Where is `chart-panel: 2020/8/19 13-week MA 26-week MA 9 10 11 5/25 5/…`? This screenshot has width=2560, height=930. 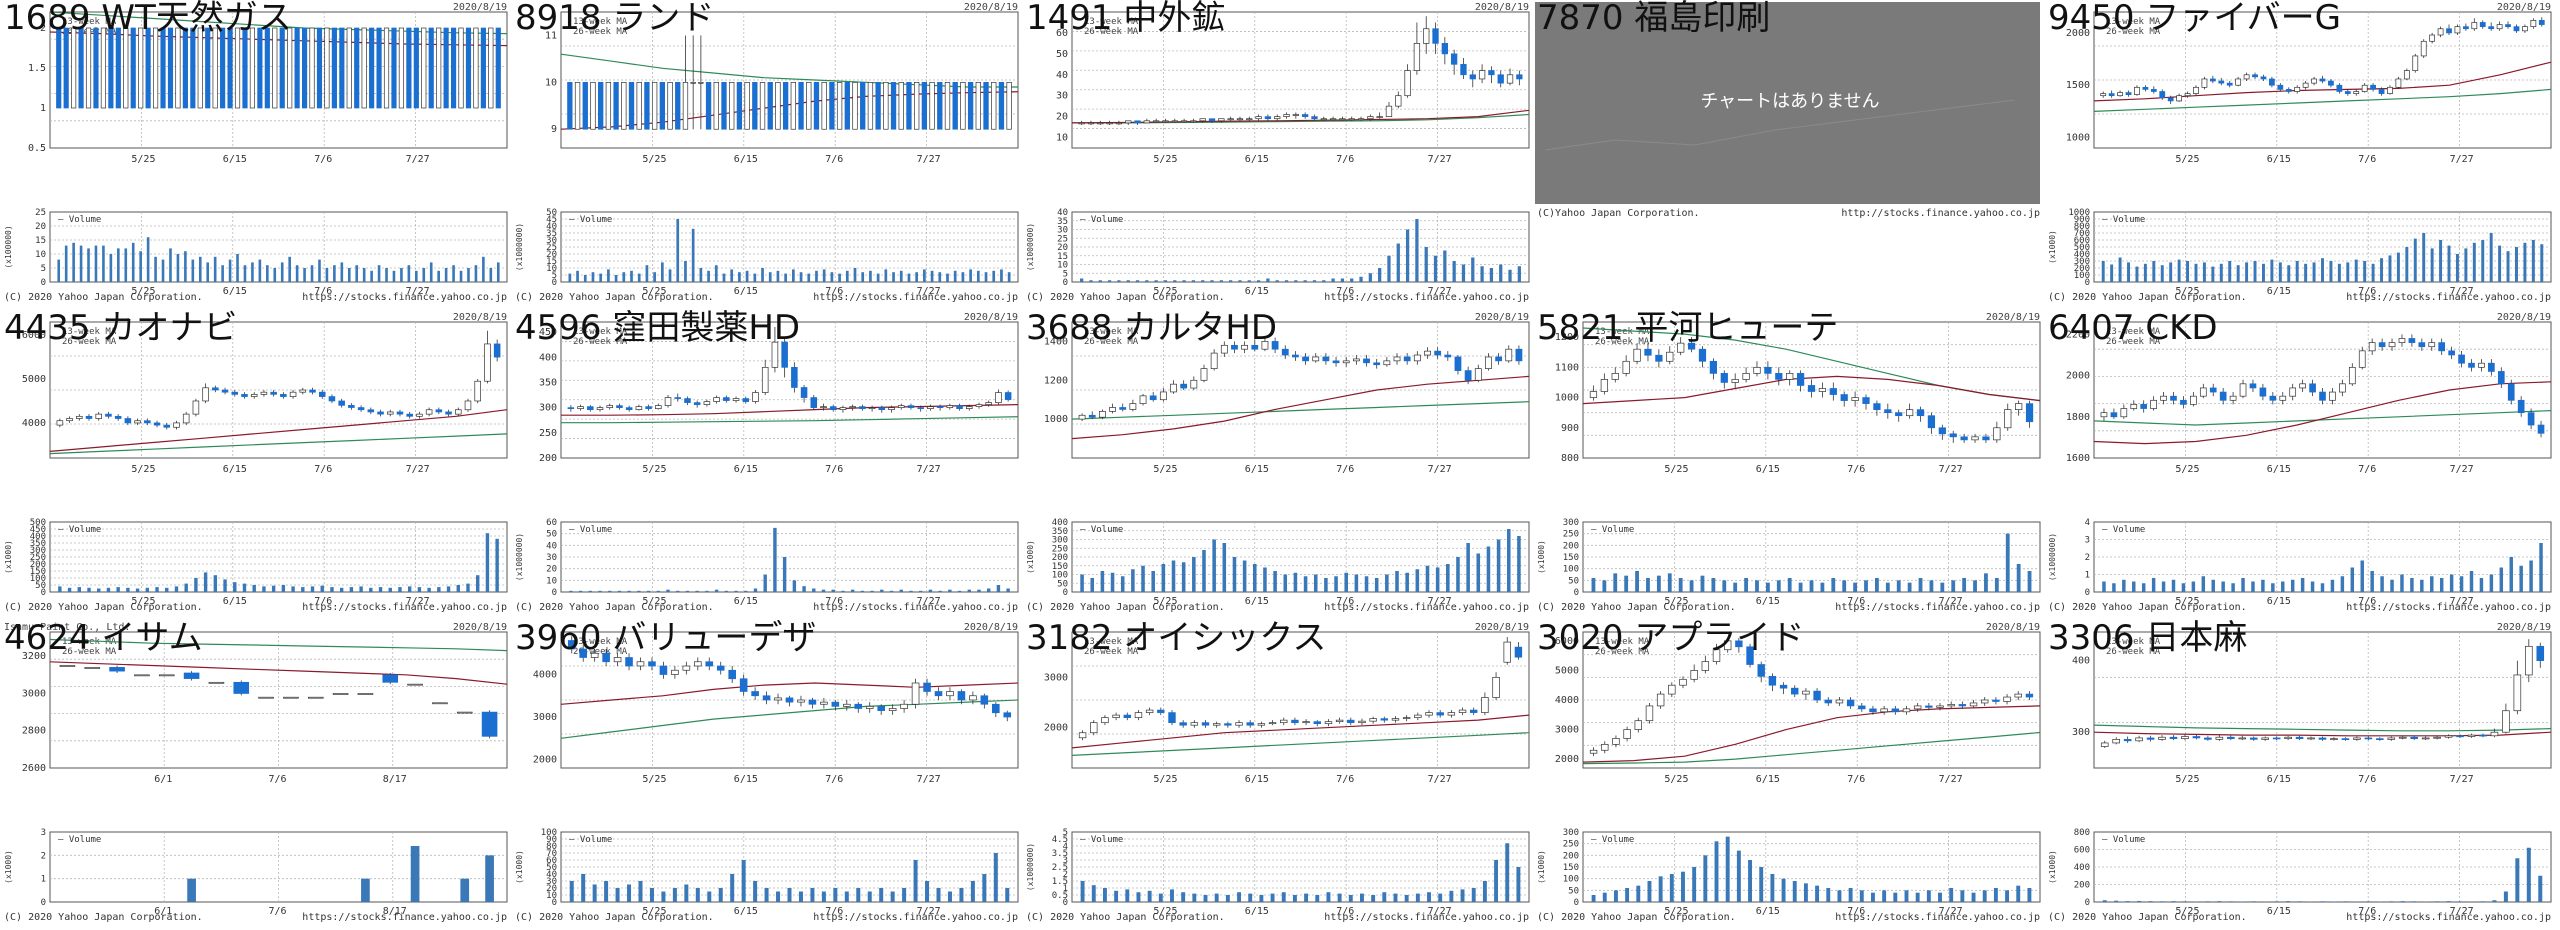
chart-panel: 2020/8/19 13-week MA 26-week MA 9 10 11 5/25 5/… is located at coordinates (768, 154).